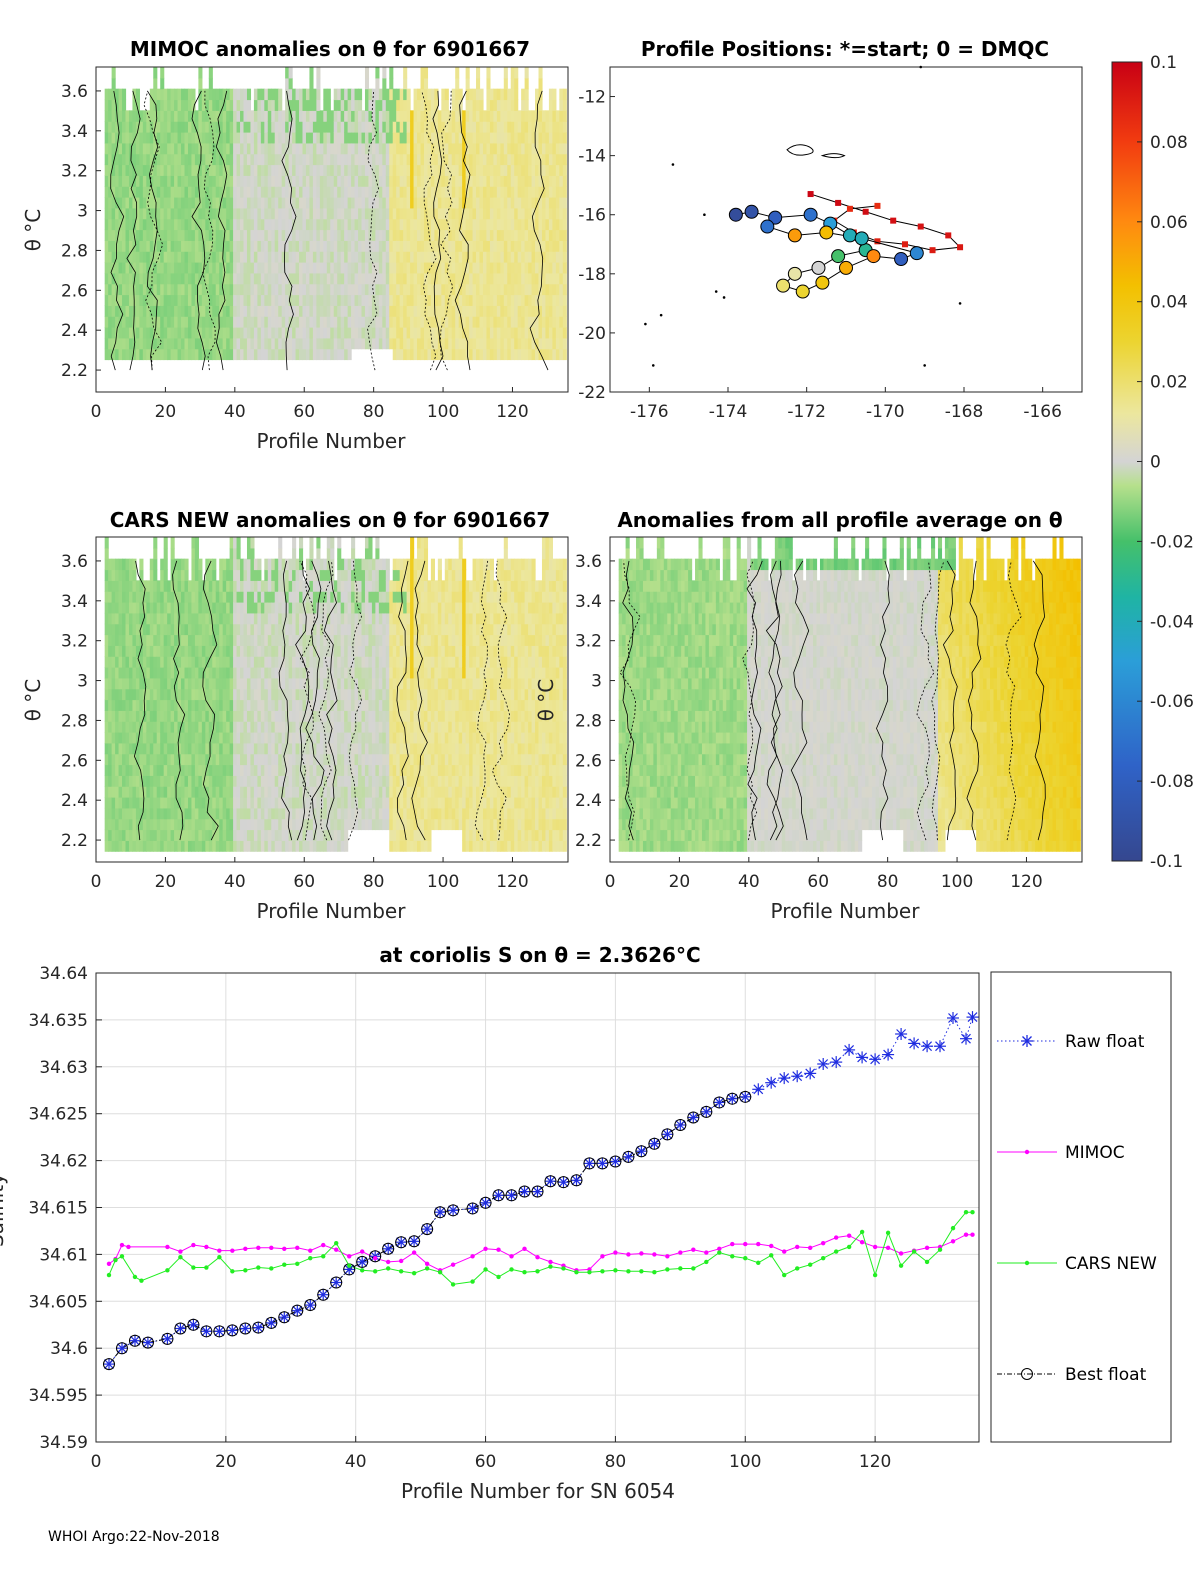 The height and width of the screenshot is (1579, 1200). Describe the element at coordinates (512, 412) in the screenshot. I see `mimoc-xtick-label: 120` at that location.